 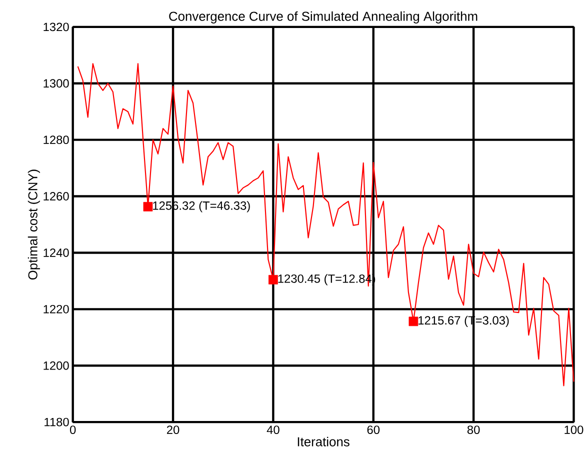 What do you see at coordinates (373, 430) in the screenshot?
I see `x-tick-label: 60` at bounding box center [373, 430].